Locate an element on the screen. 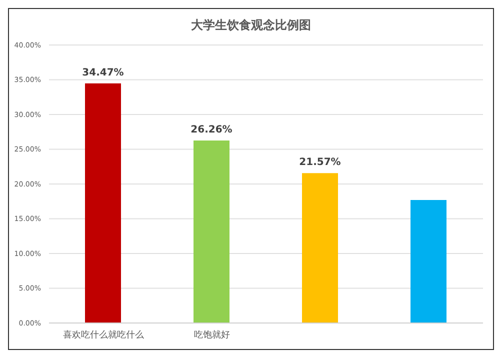  data-label: 34.47% is located at coordinates (103, 72).